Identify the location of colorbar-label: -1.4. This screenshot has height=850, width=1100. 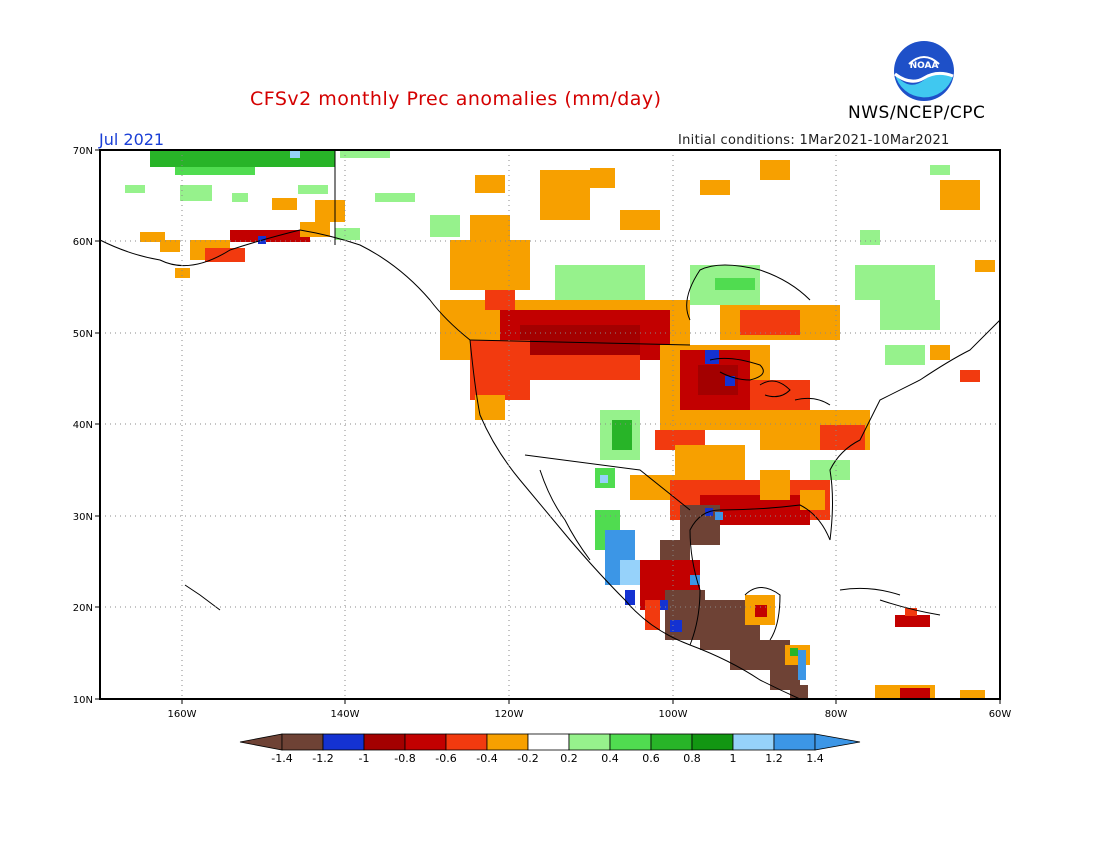
(281, 758).